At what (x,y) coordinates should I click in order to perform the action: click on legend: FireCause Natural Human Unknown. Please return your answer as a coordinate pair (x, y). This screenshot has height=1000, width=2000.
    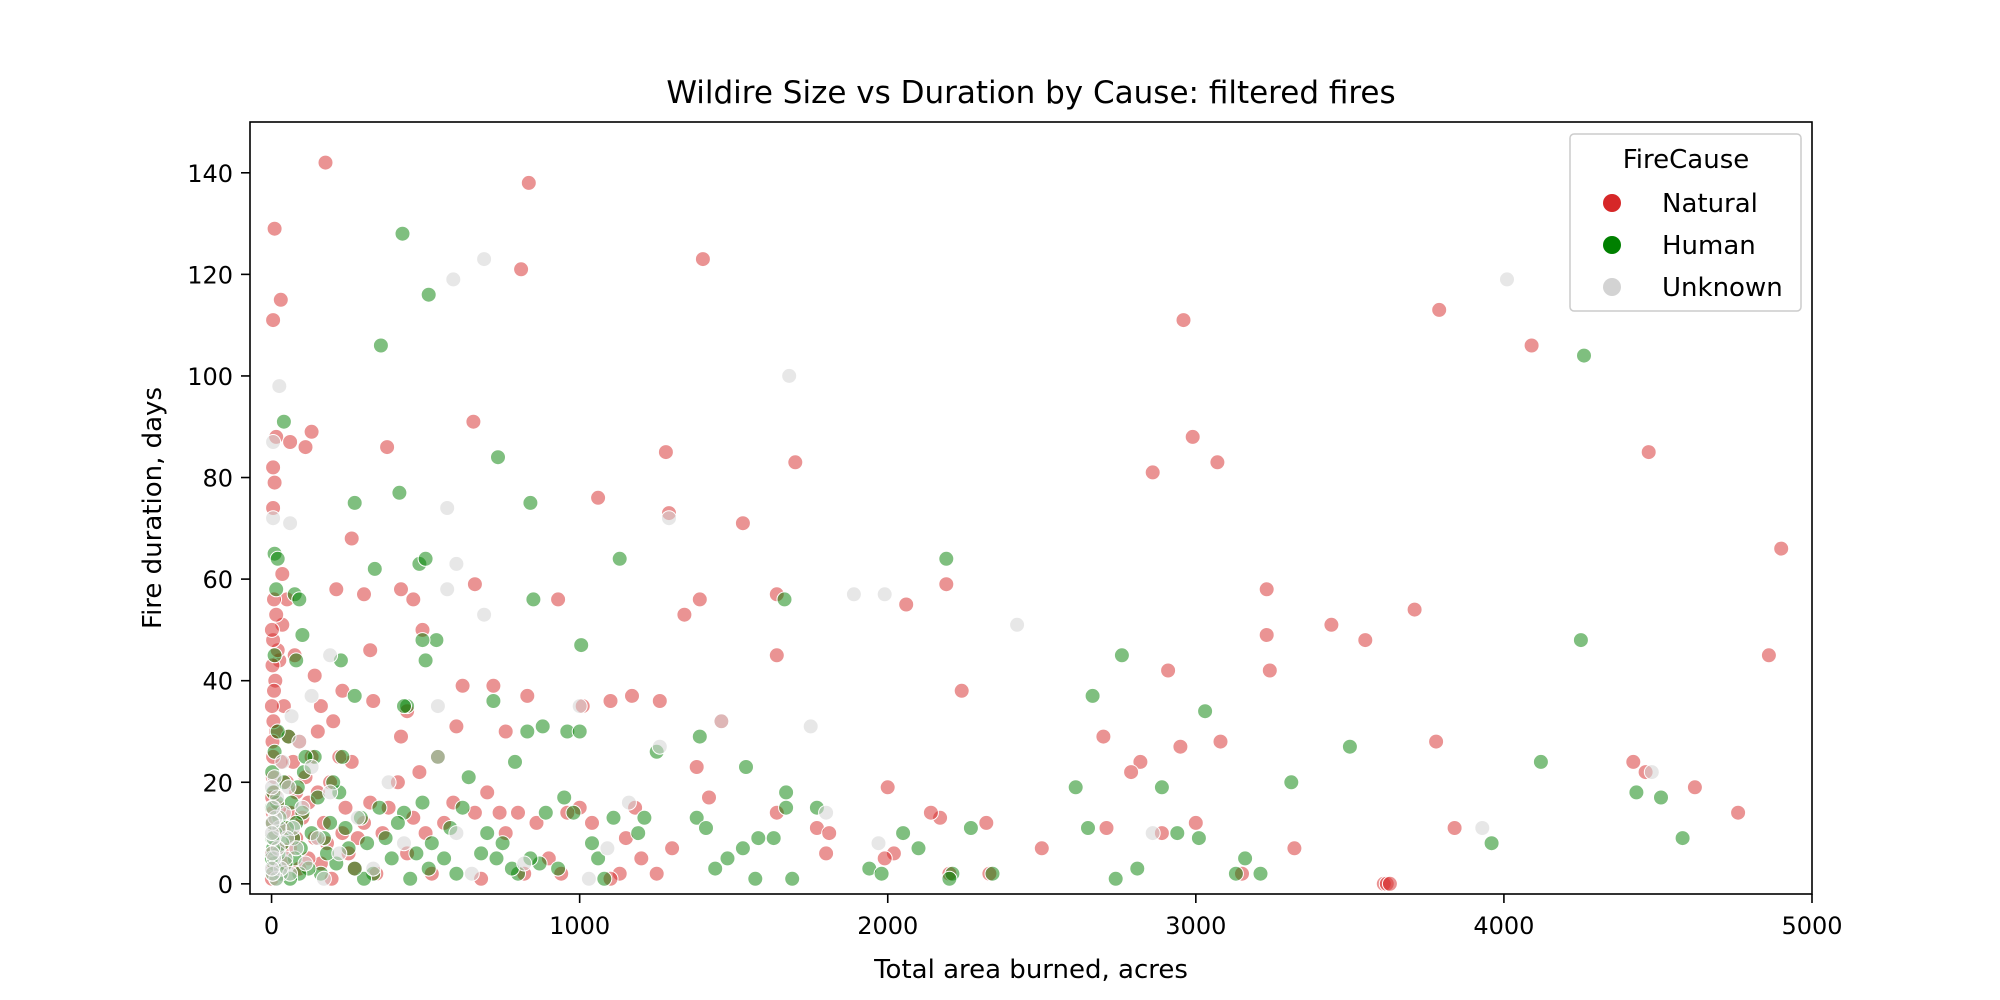
    Looking at the image, I should click on (1685, 222).